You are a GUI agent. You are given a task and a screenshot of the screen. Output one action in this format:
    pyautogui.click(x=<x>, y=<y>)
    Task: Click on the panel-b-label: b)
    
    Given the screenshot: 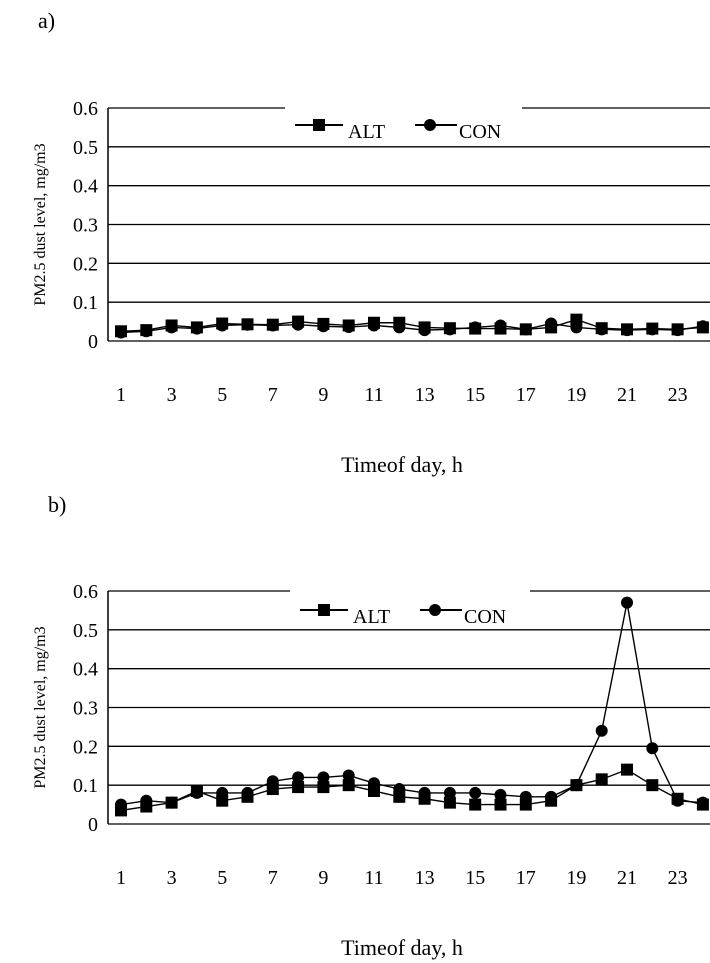 What is the action you would take?
    pyautogui.click(x=57, y=504)
    